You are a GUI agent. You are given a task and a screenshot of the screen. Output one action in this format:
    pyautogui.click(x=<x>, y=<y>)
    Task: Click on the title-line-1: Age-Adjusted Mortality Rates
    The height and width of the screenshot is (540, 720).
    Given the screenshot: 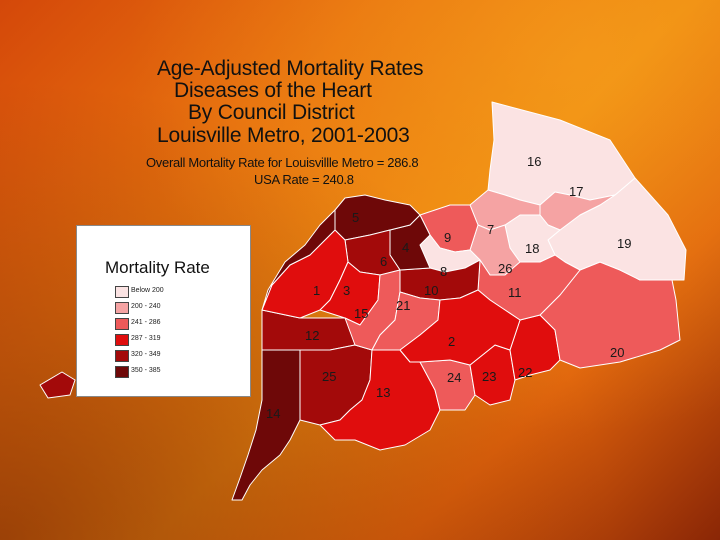 What is the action you would take?
    pyautogui.click(x=290, y=68)
    